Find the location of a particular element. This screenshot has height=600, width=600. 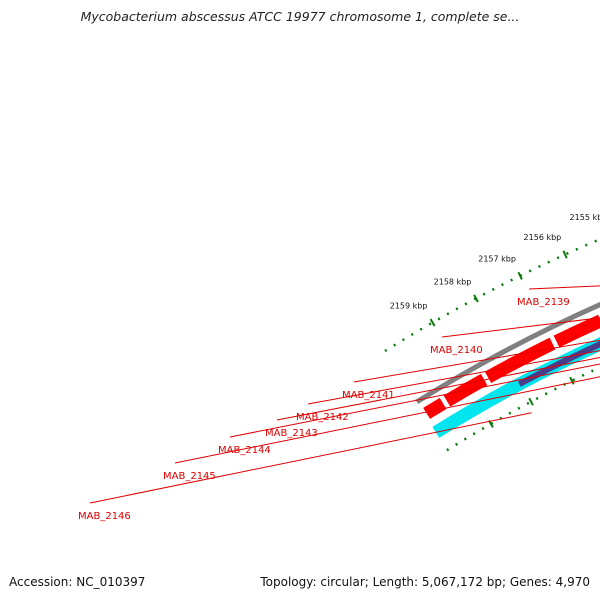

kbp-label: 2157 kbp is located at coordinates (497, 259).